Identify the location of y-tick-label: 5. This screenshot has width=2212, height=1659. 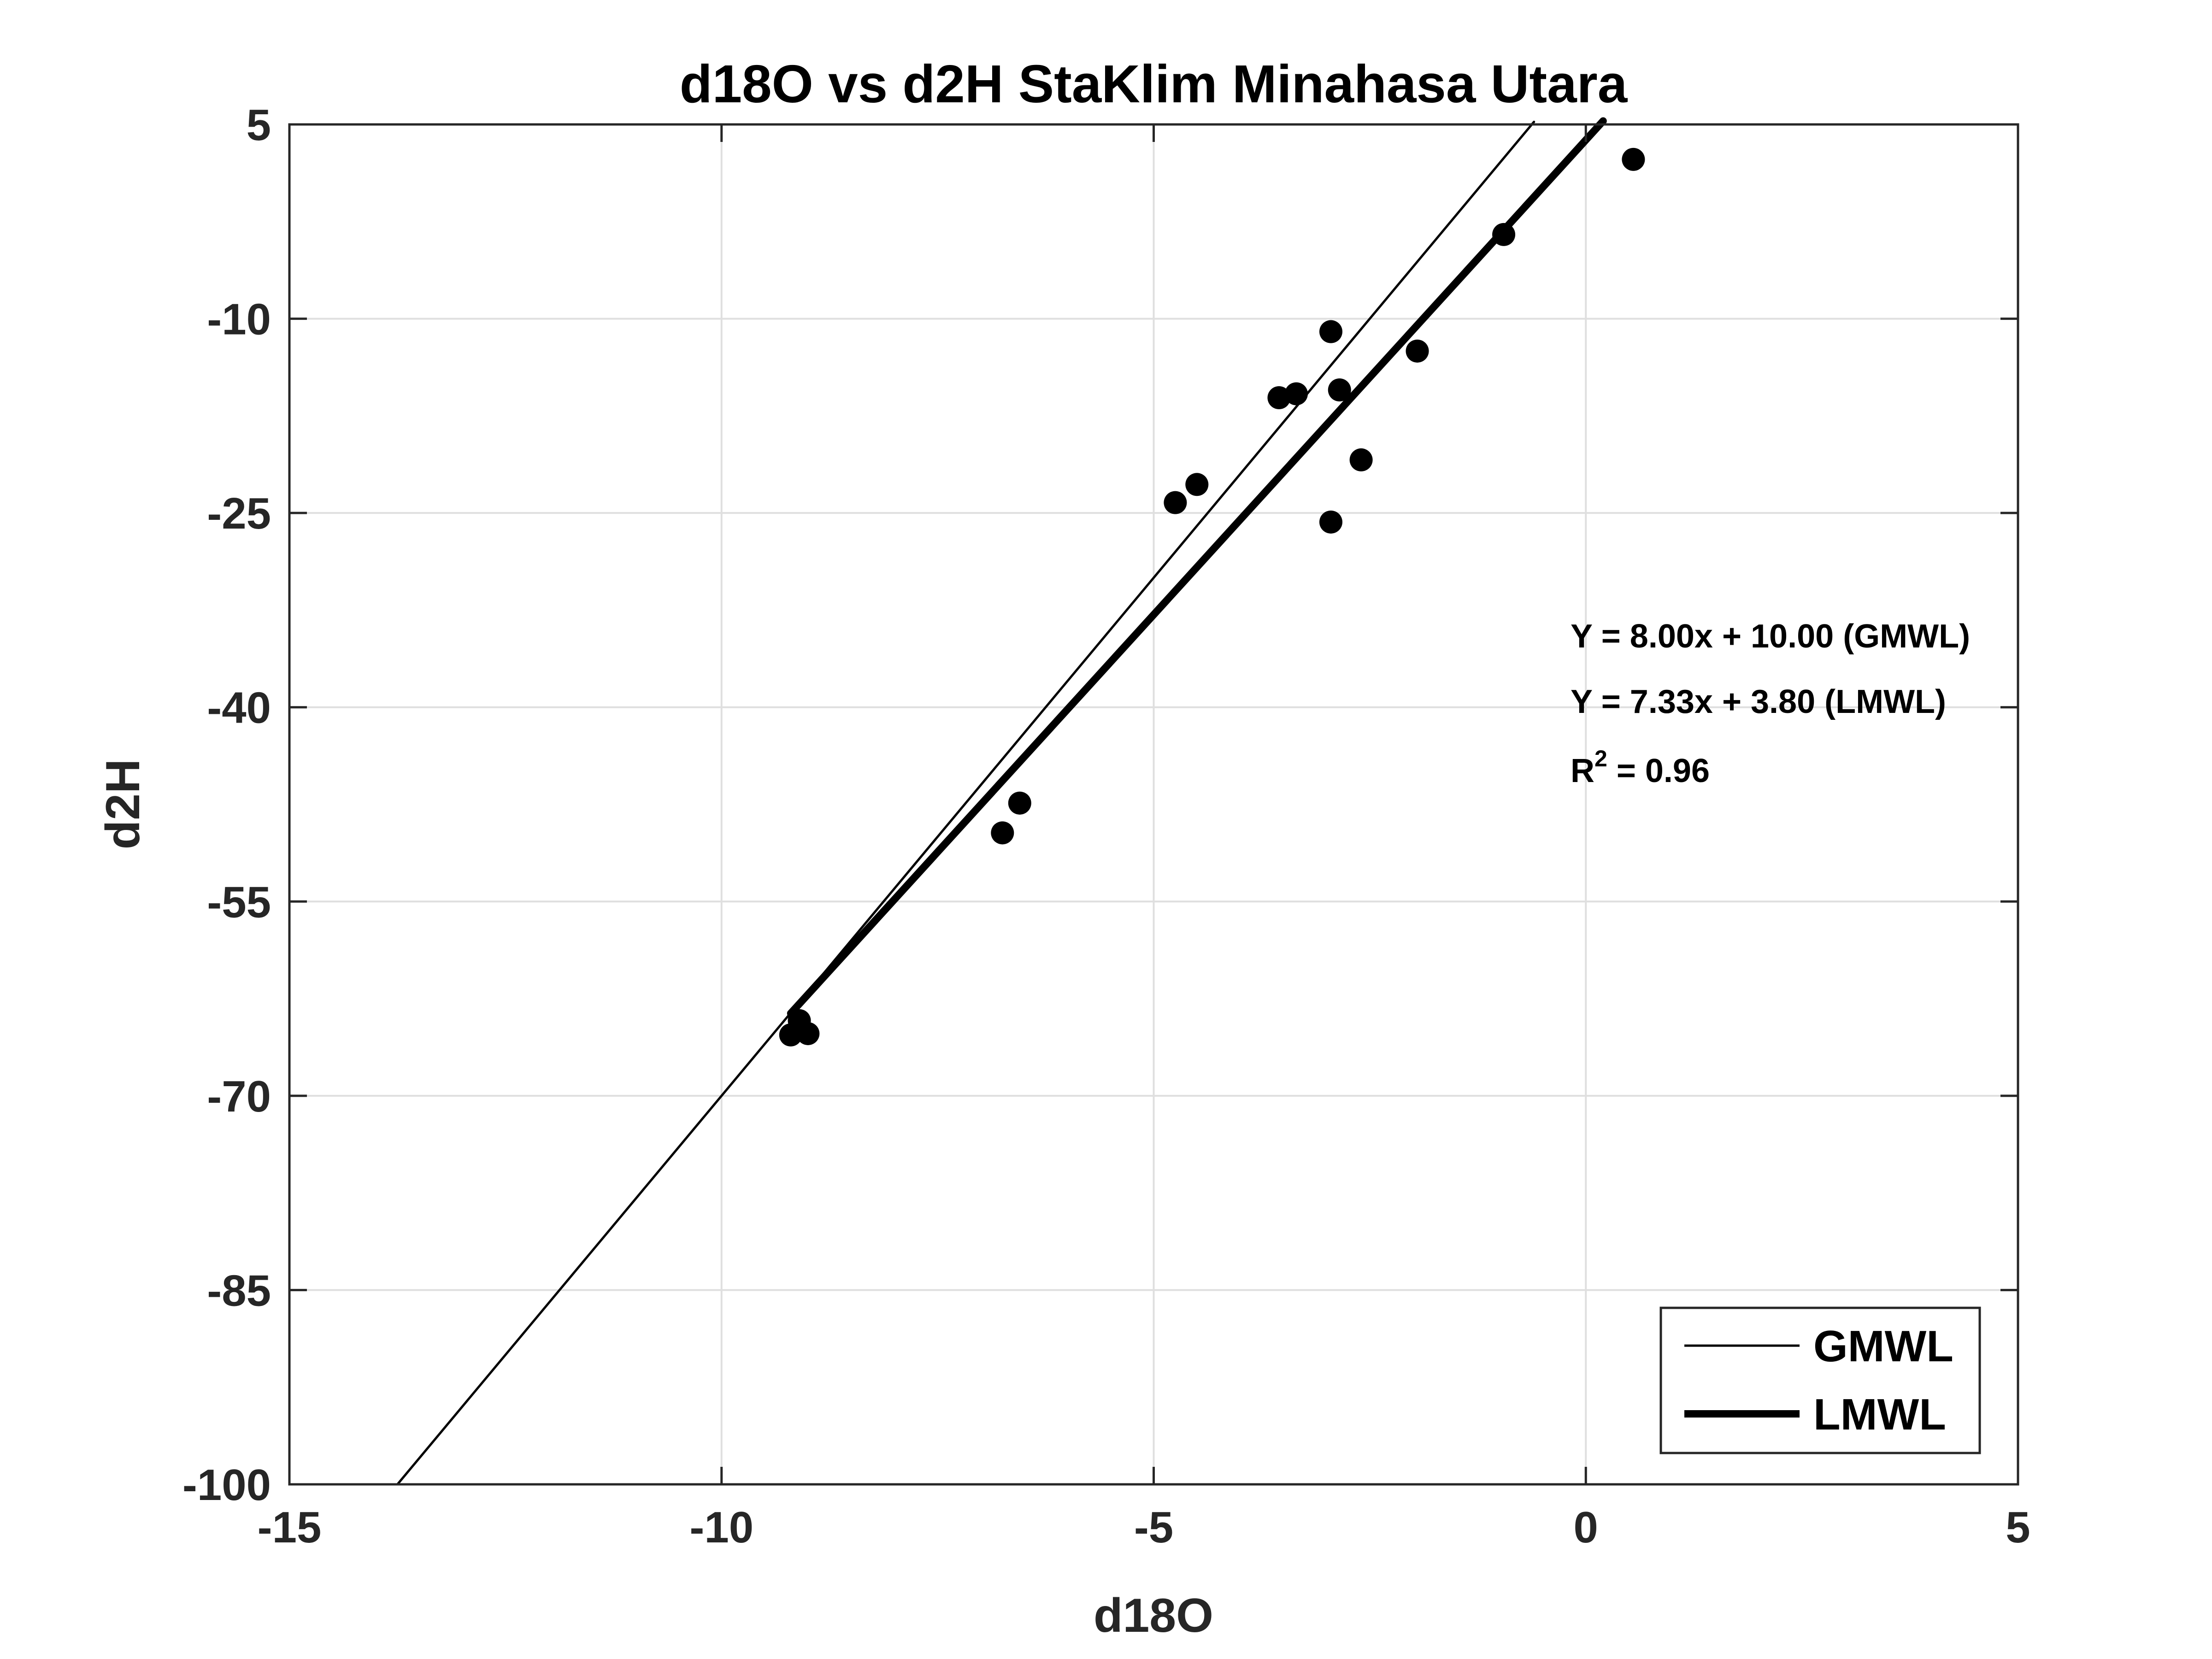
(259, 125).